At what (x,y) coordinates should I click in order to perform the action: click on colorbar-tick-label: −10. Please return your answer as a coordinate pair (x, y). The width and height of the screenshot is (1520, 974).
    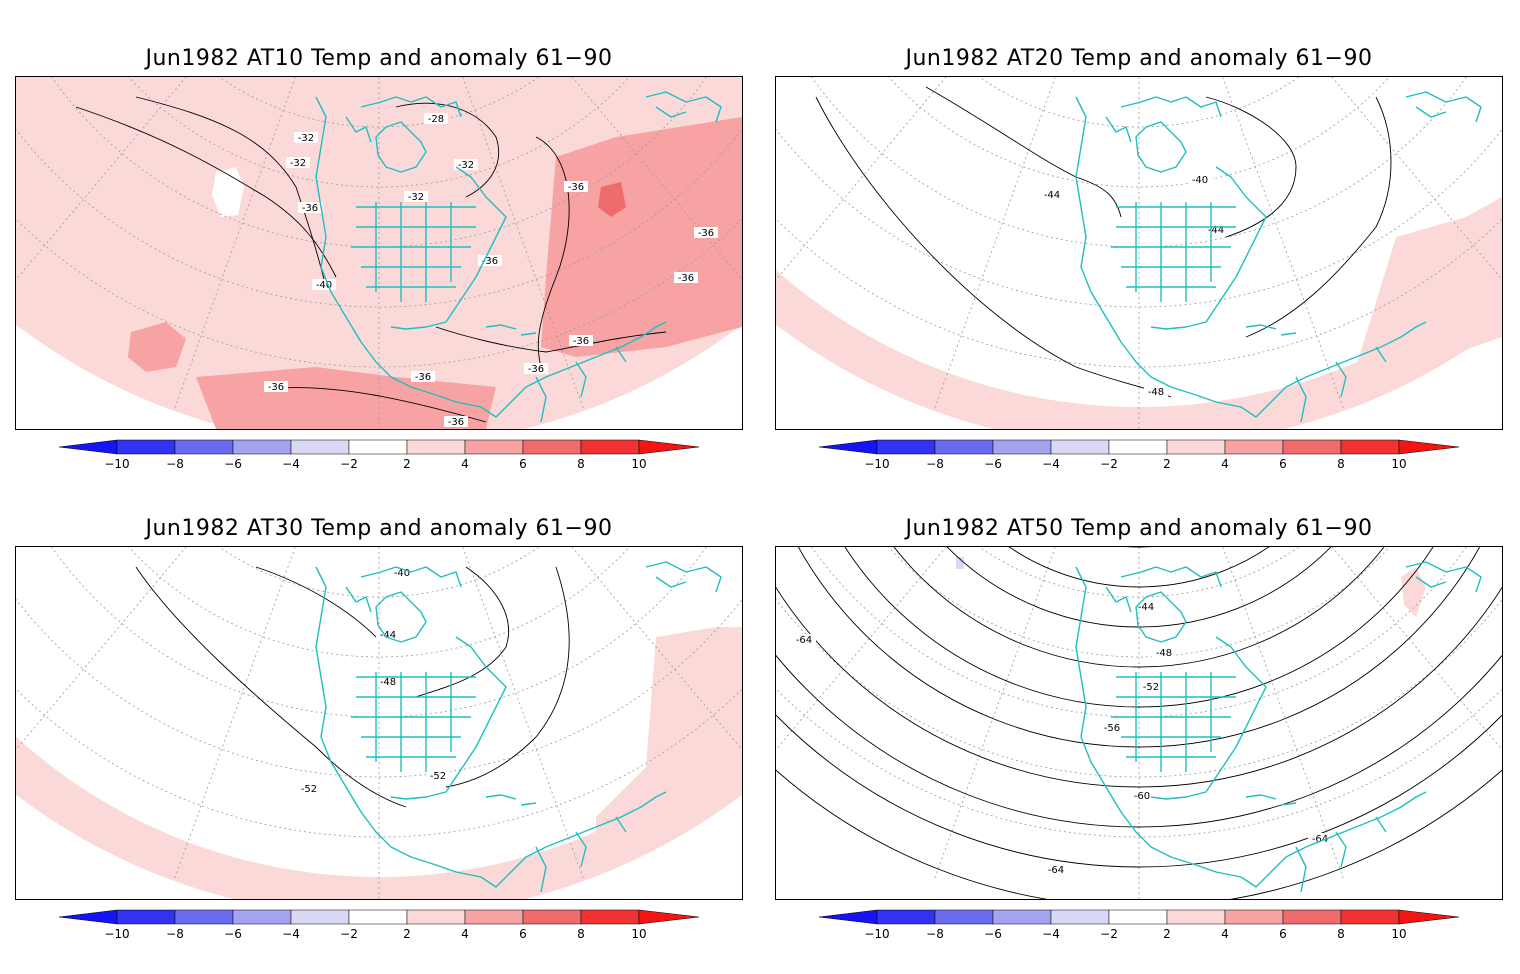
    Looking at the image, I should click on (876, 464).